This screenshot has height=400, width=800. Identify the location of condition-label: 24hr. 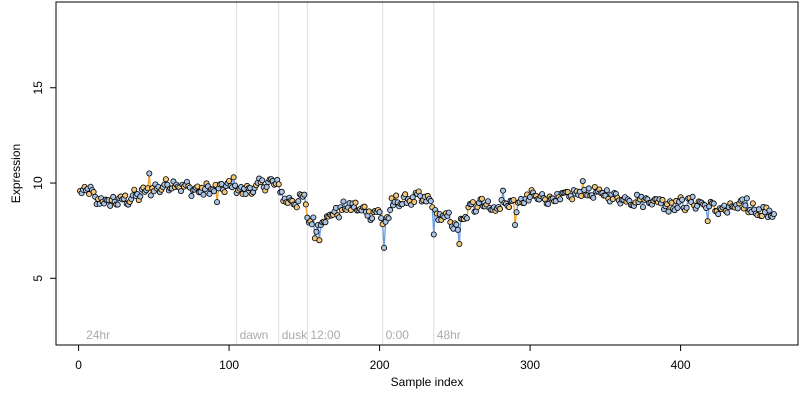
(98, 335).